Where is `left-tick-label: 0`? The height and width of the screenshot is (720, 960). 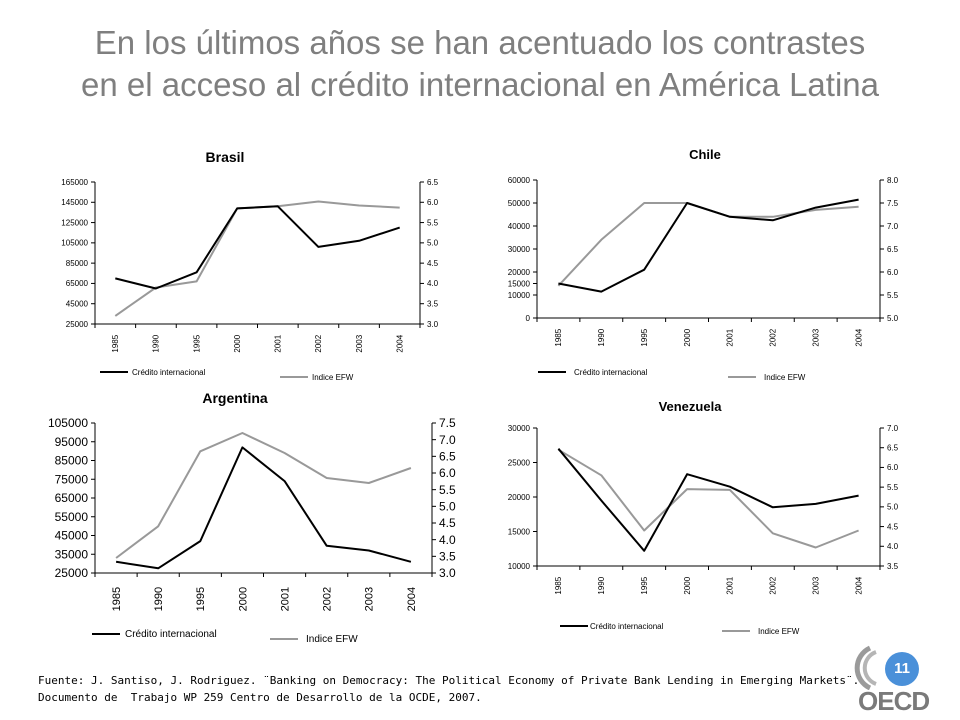 left-tick-label: 0 is located at coordinates (528, 318).